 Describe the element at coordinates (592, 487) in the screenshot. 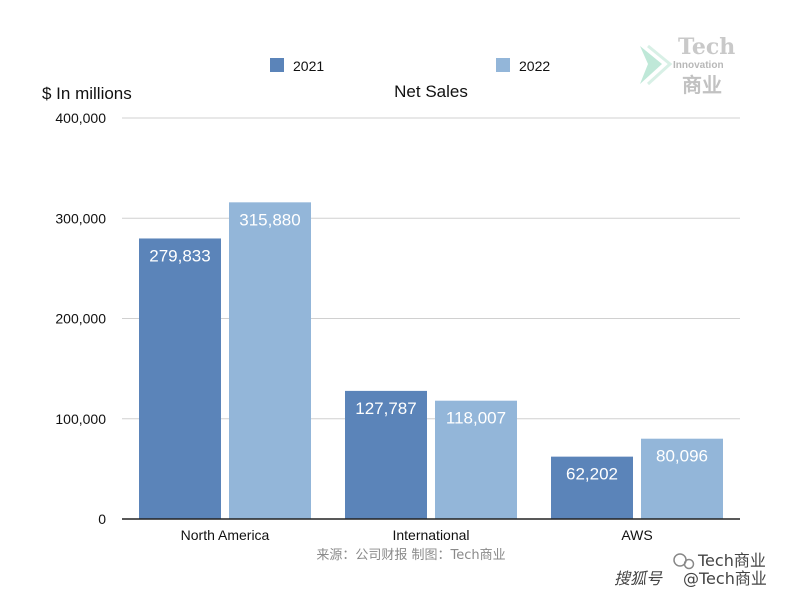

I see `bar-aws-2021` at that location.